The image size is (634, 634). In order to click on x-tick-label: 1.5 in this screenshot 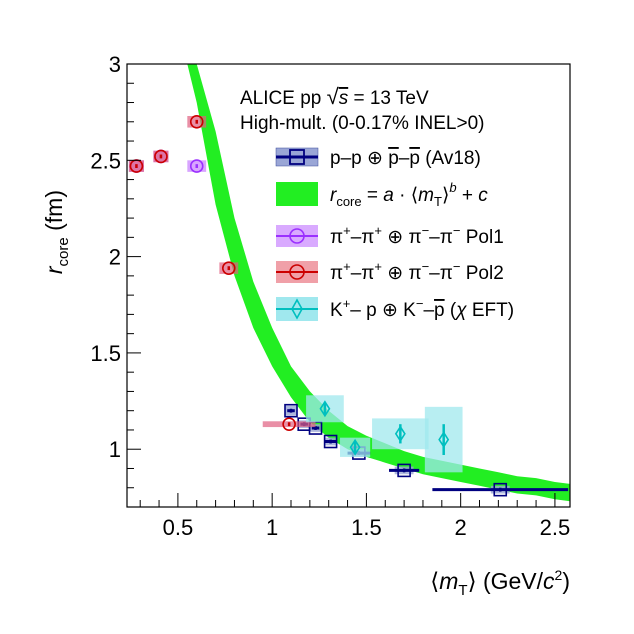, I will do `click(366, 527)`.